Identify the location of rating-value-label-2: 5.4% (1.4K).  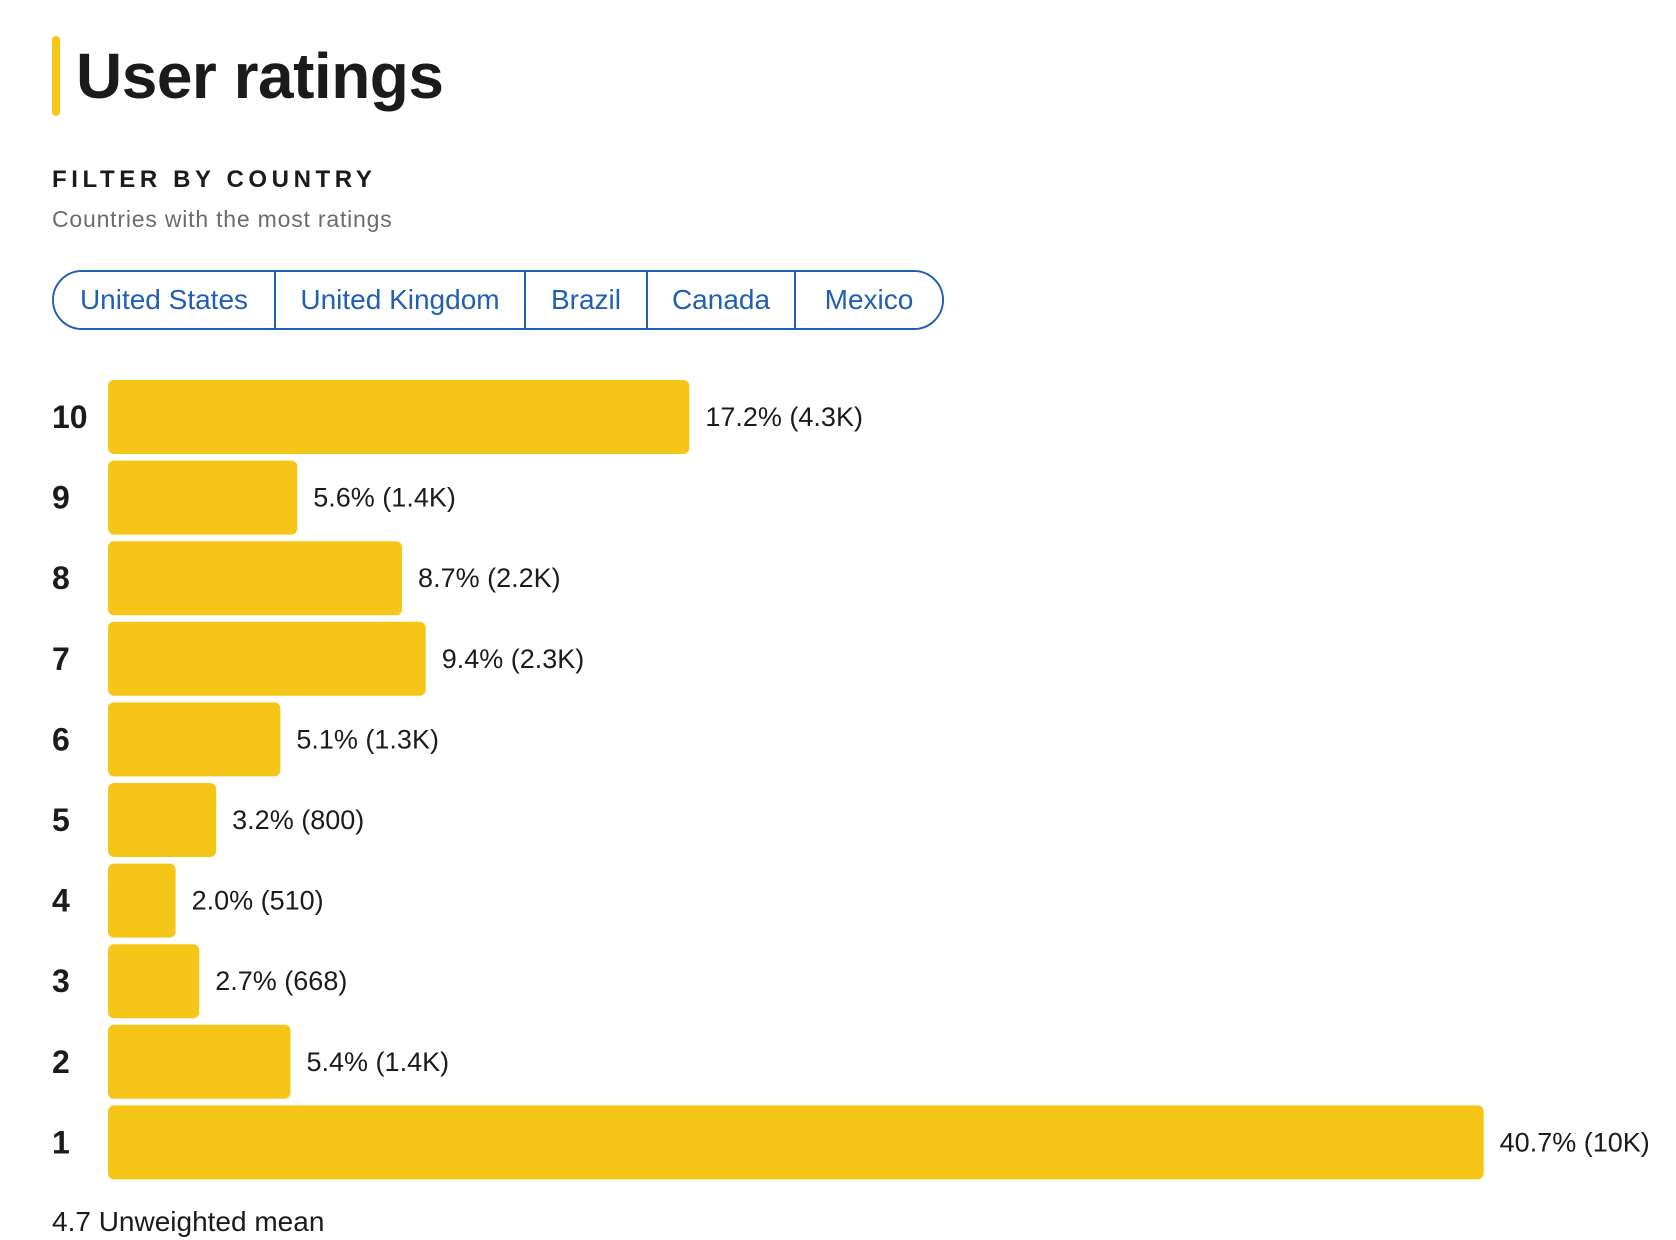
(378, 1062).